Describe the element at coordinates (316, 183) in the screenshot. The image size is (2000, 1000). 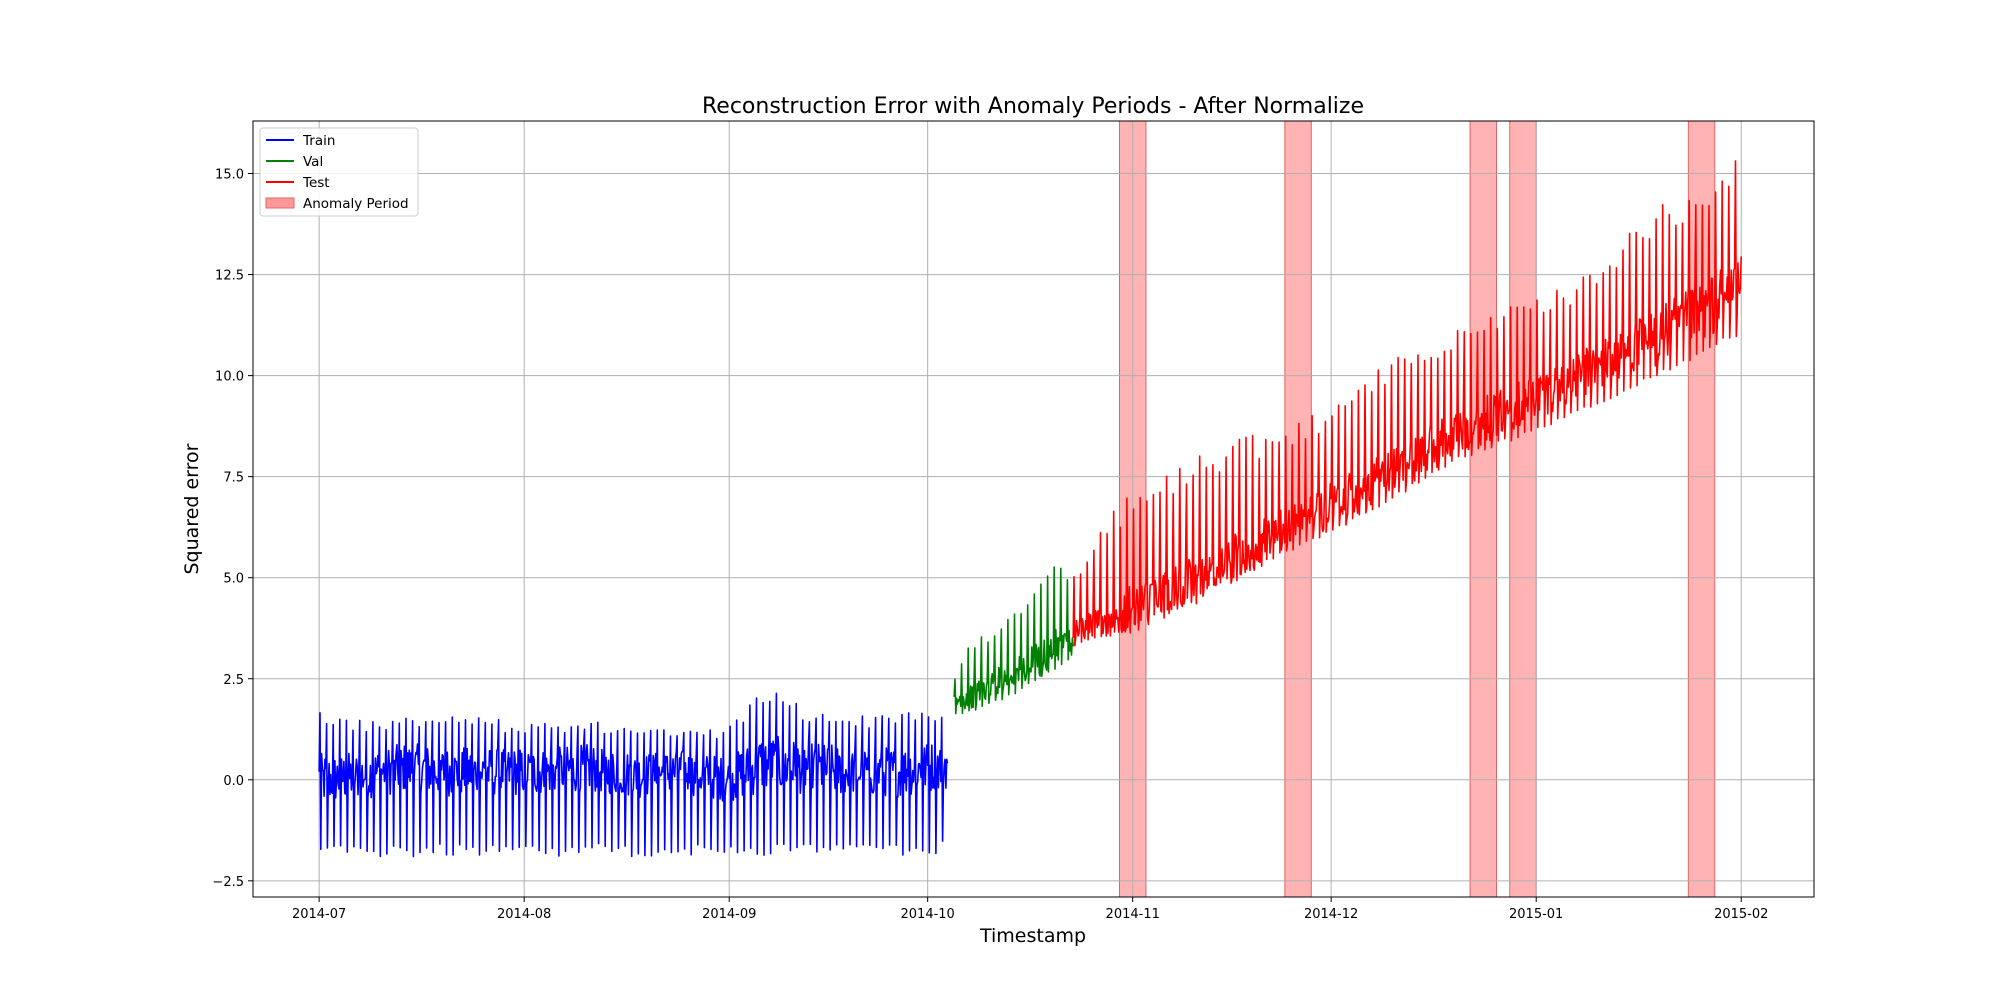
I see `legend-label-test: Test` at that location.